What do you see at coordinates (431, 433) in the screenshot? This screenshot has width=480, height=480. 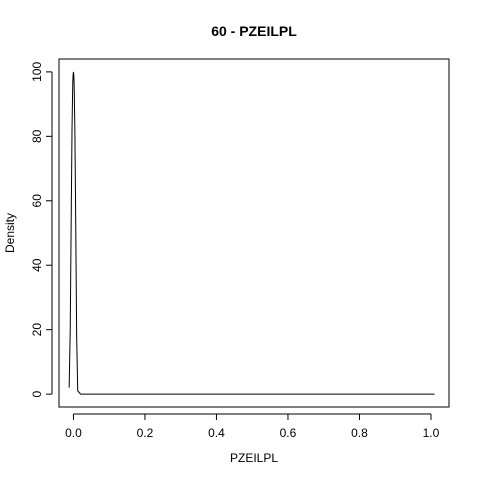 I see `x-tick-label: 1.0` at bounding box center [431, 433].